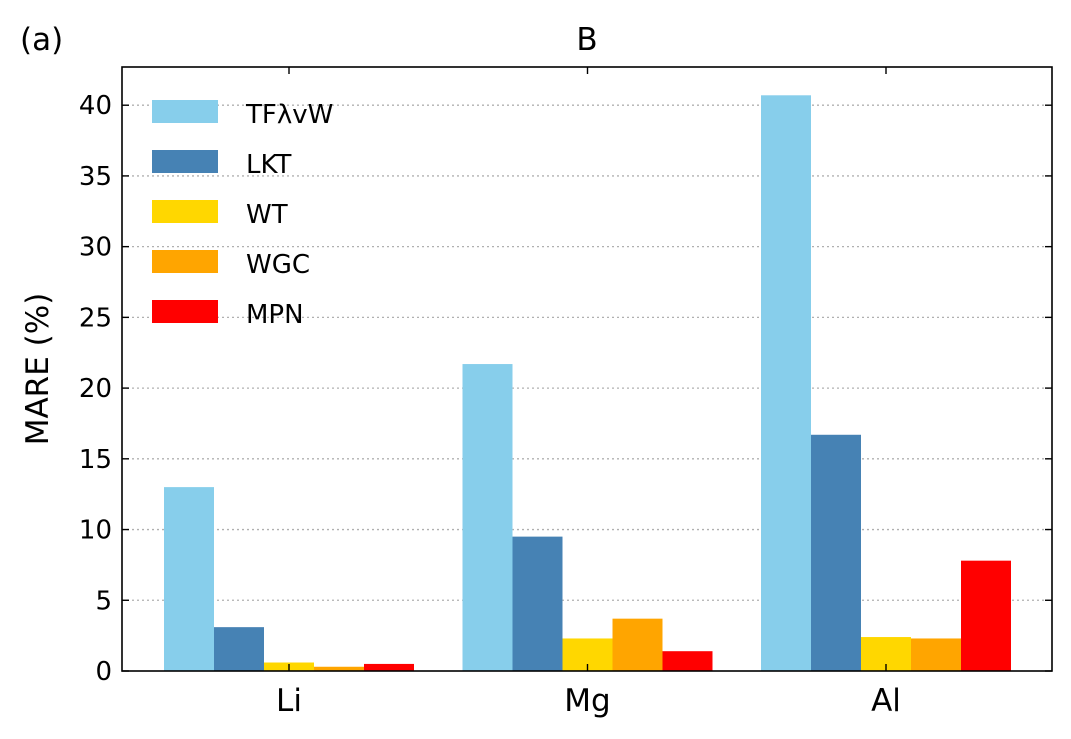 The width and height of the screenshot is (1071, 739). Describe the element at coordinates (95, 248) in the screenshot. I see `y-tick-label: 30` at that location.